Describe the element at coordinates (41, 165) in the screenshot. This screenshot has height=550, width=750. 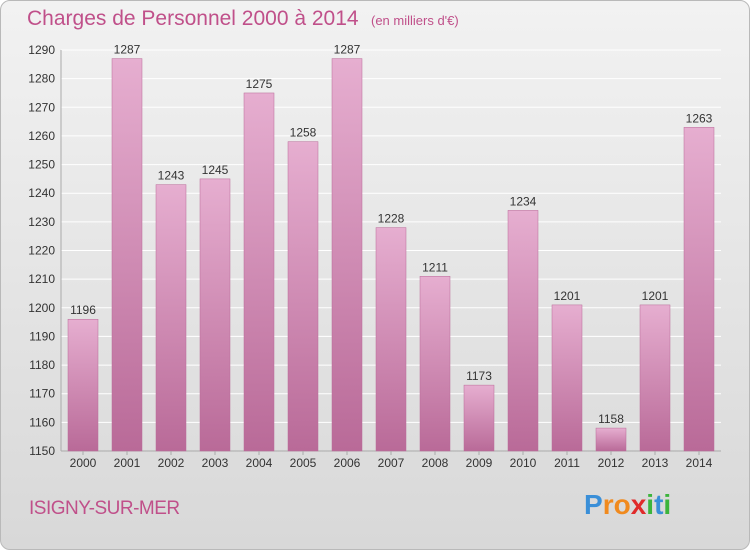
I see `y-tick-label: 1250` at that location.